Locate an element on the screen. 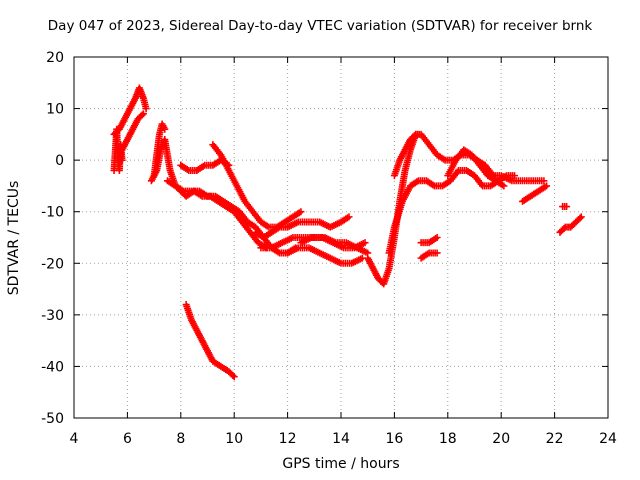 The image size is (640, 480). y-tick-label: 20 is located at coordinates (55, 58).